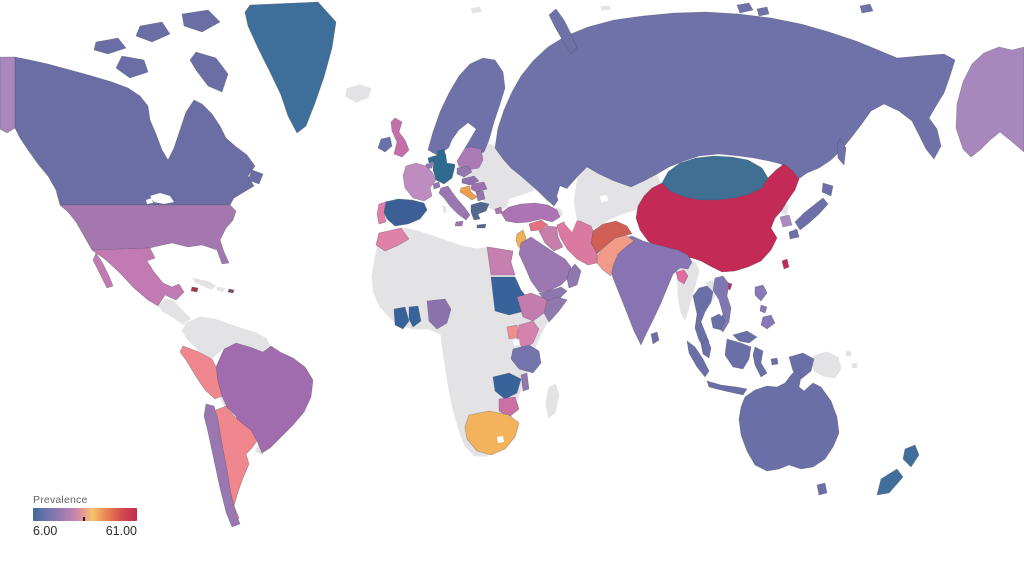 The height and width of the screenshot is (562, 1024). Describe the element at coordinates (444, 209) in the screenshot. I see `landmass-sardinia` at that location.